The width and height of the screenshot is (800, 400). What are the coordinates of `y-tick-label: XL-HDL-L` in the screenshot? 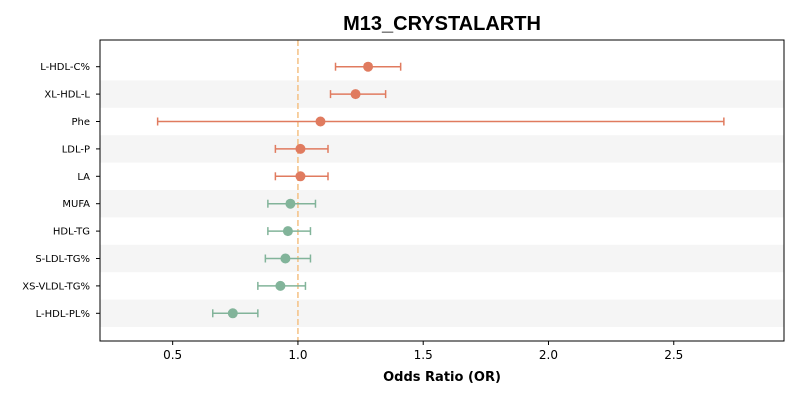 It's located at (67, 95).